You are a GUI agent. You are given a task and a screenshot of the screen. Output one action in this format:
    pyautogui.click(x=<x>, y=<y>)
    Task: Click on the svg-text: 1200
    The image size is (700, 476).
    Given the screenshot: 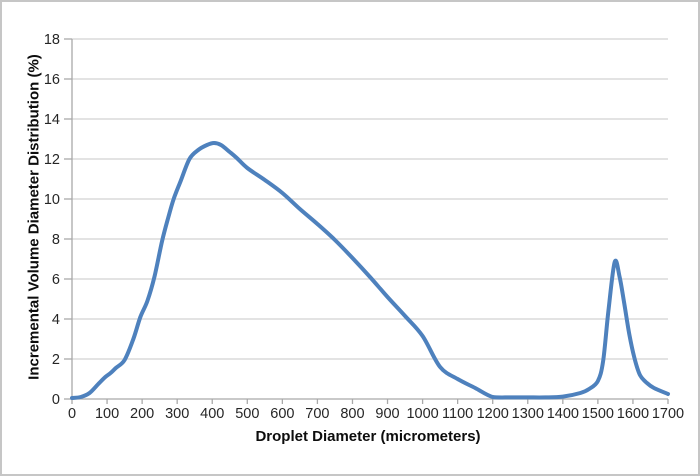 What is the action you would take?
    pyautogui.click(x=493, y=414)
    